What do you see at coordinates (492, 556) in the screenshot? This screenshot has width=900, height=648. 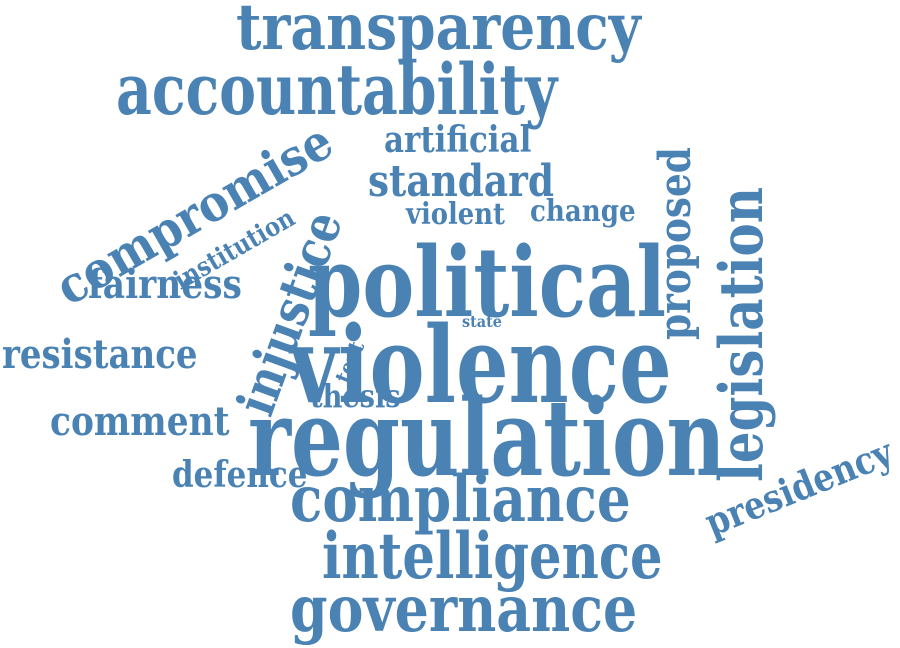 I see `word-intelligence: intelligence` at bounding box center [492, 556].